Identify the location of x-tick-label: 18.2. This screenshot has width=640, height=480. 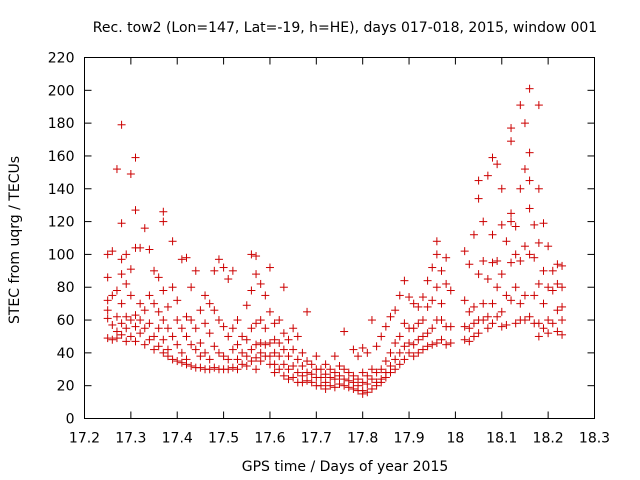
(548, 439).